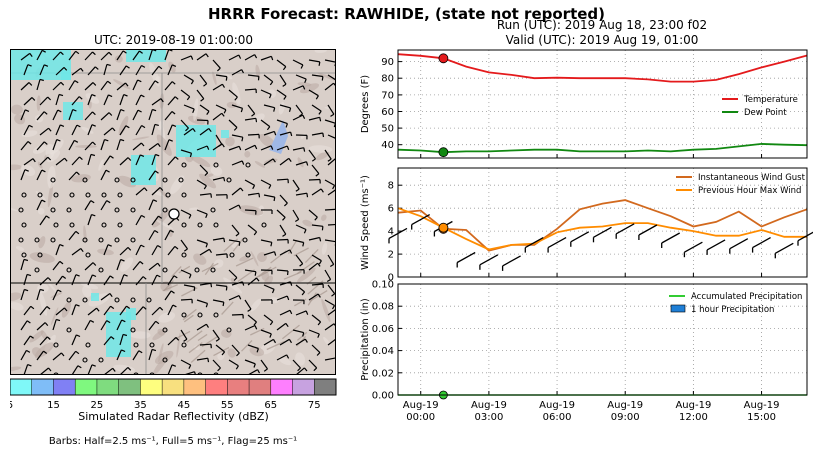  What do you see at coordinates (383, 373) in the screenshot?
I see `y-tick-label: 0.02` at bounding box center [383, 373].